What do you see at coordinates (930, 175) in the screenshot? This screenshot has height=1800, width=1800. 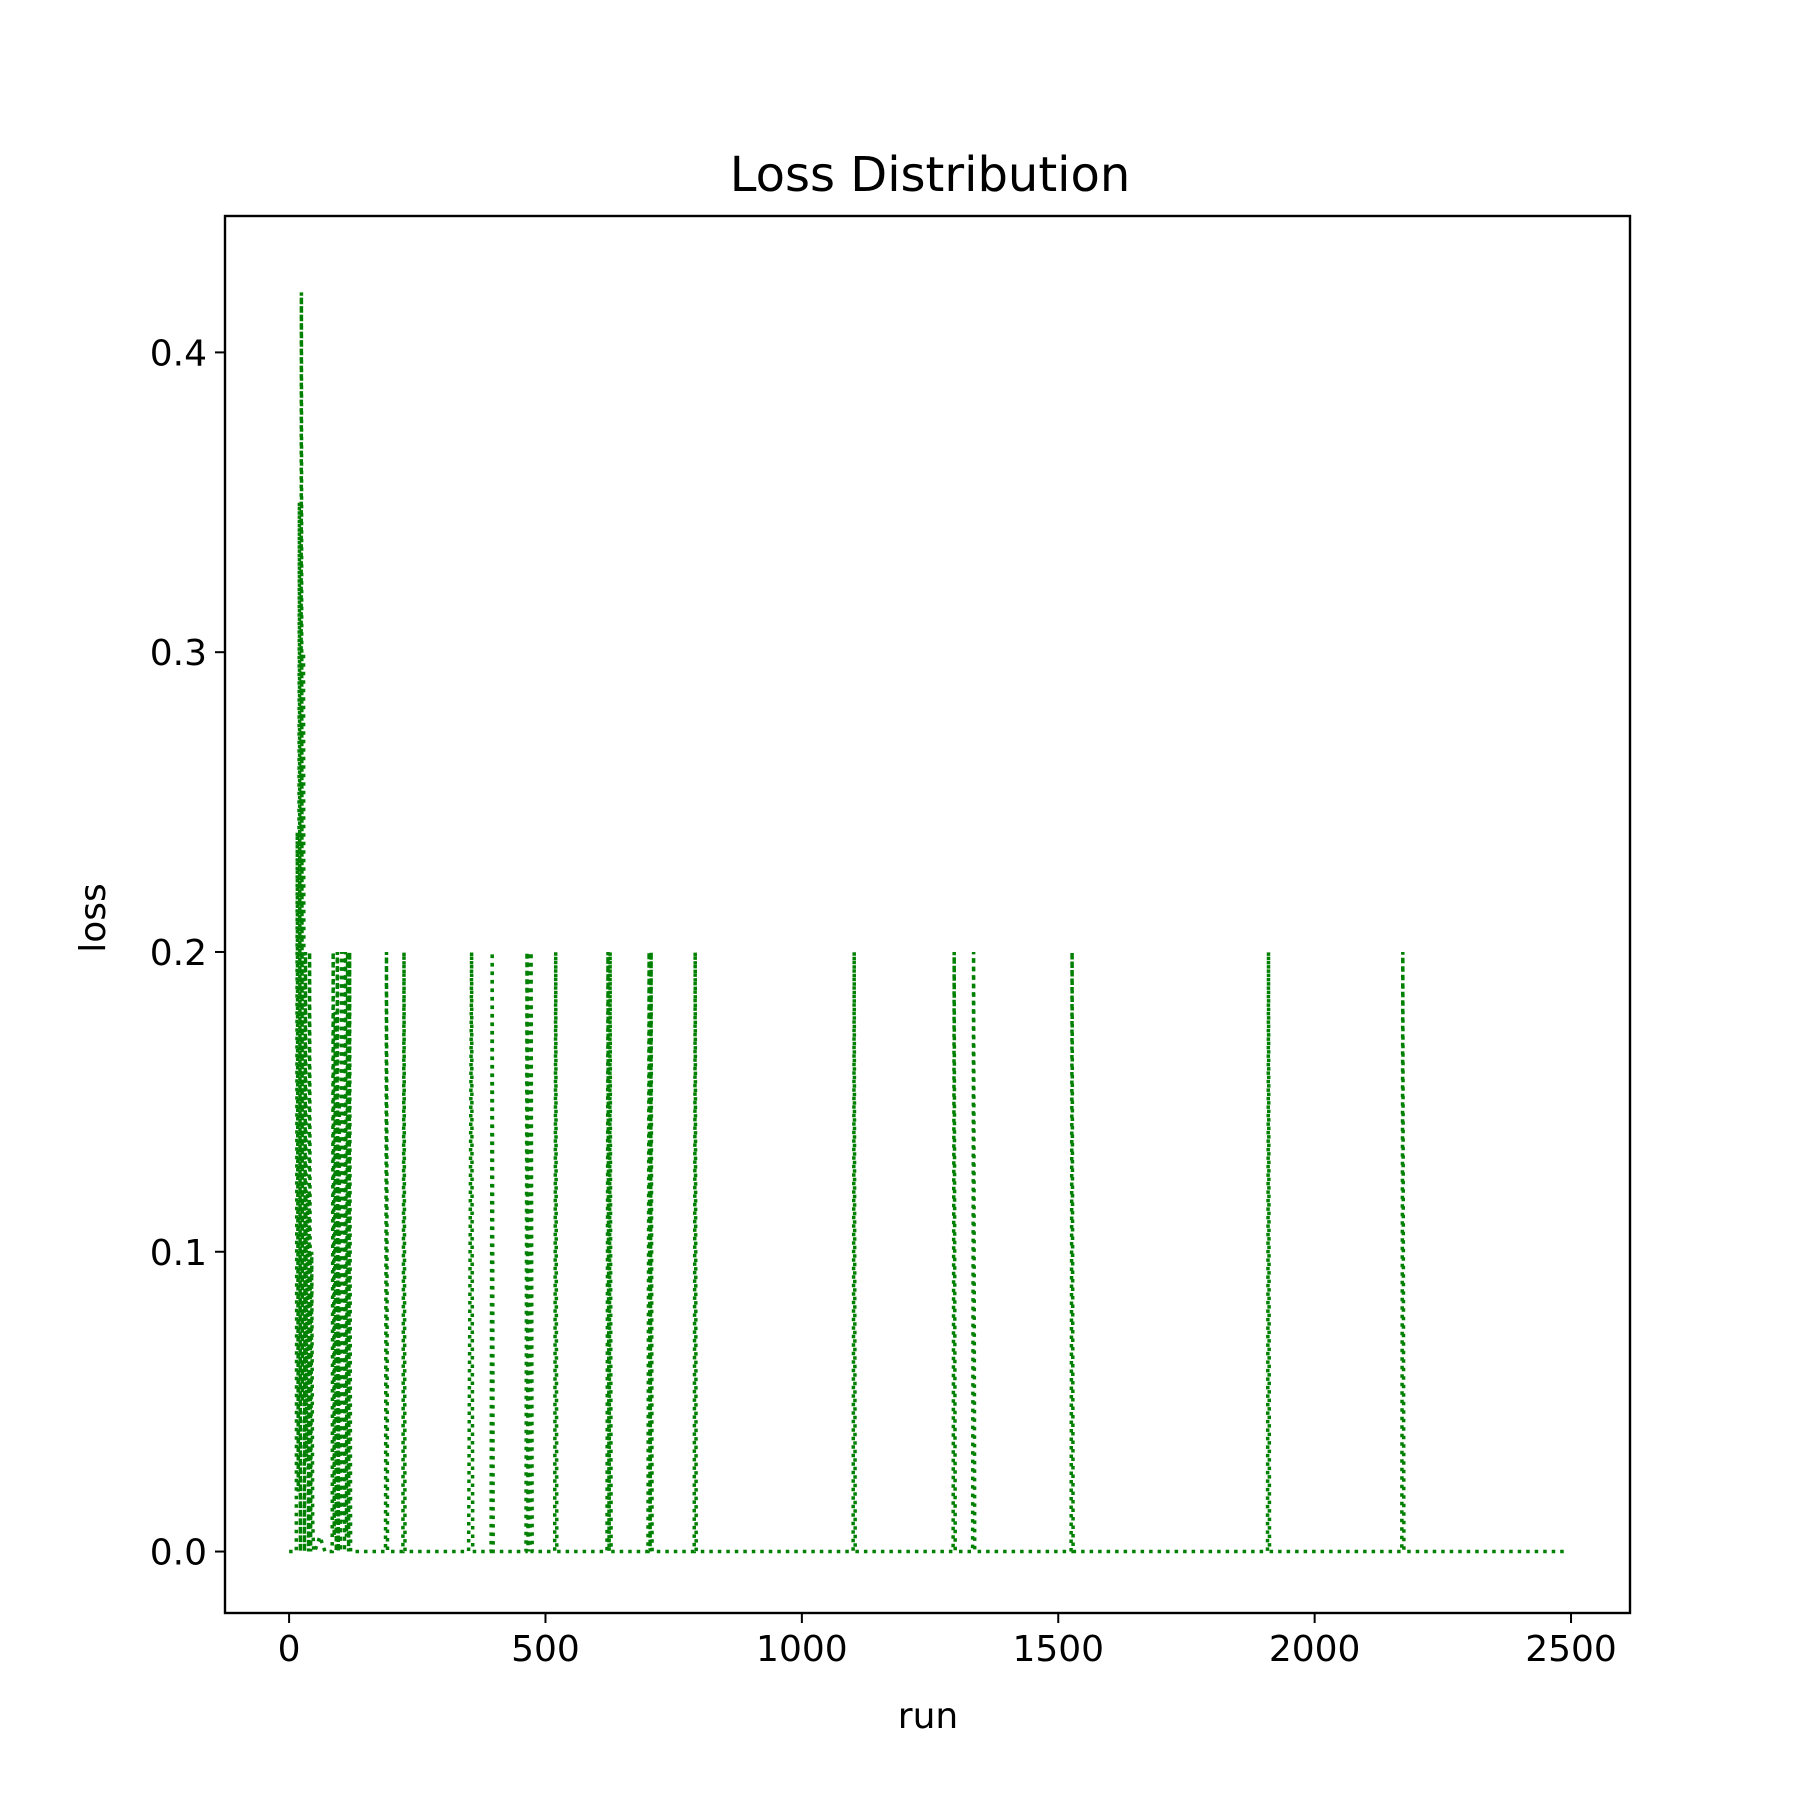 I see `chart-title: Loss Distribution` at bounding box center [930, 175].